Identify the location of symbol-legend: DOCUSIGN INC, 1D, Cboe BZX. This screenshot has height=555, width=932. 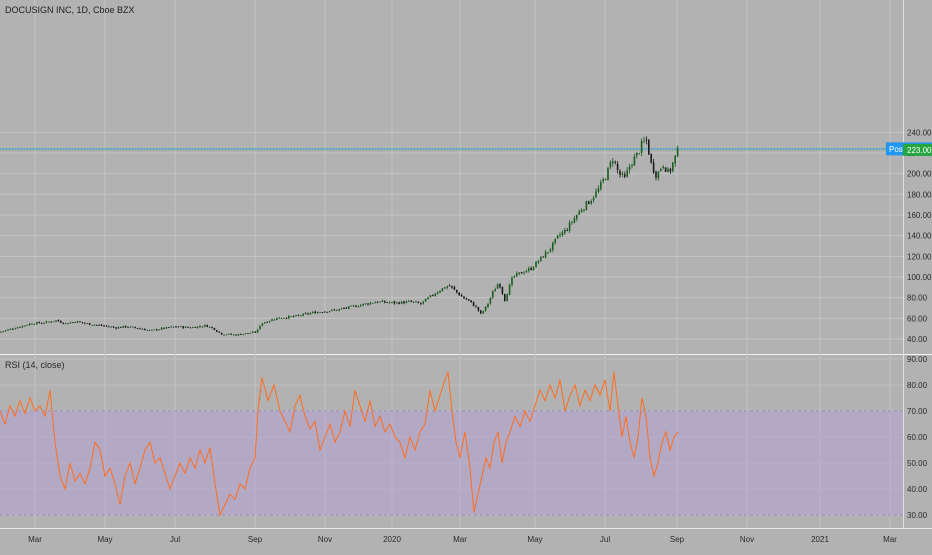
(70, 10).